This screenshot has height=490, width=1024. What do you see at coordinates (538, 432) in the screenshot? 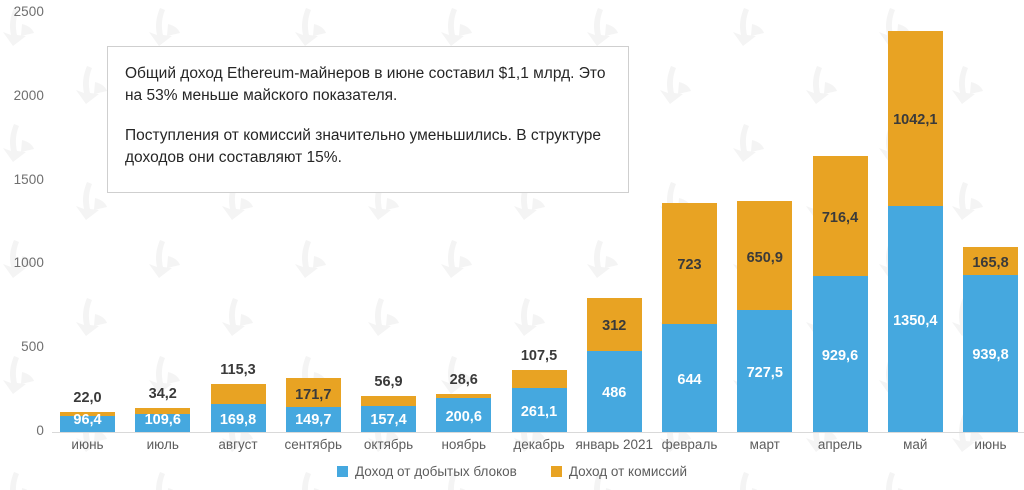
I see `axis-baseline` at bounding box center [538, 432].